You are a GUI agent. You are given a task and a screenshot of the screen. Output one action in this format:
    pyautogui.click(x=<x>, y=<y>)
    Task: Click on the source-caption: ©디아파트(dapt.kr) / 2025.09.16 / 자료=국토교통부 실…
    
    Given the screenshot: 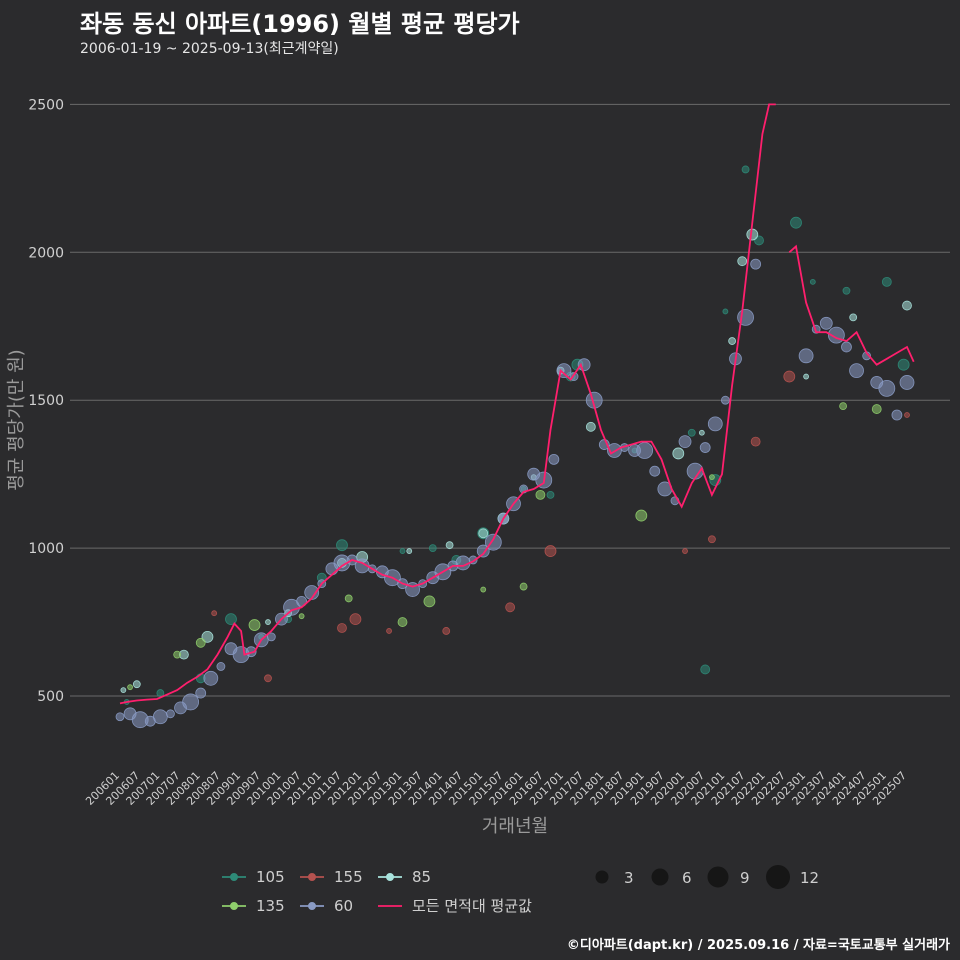 What is the action you would take?
    pyautogui.click(x=758, y=945)
    